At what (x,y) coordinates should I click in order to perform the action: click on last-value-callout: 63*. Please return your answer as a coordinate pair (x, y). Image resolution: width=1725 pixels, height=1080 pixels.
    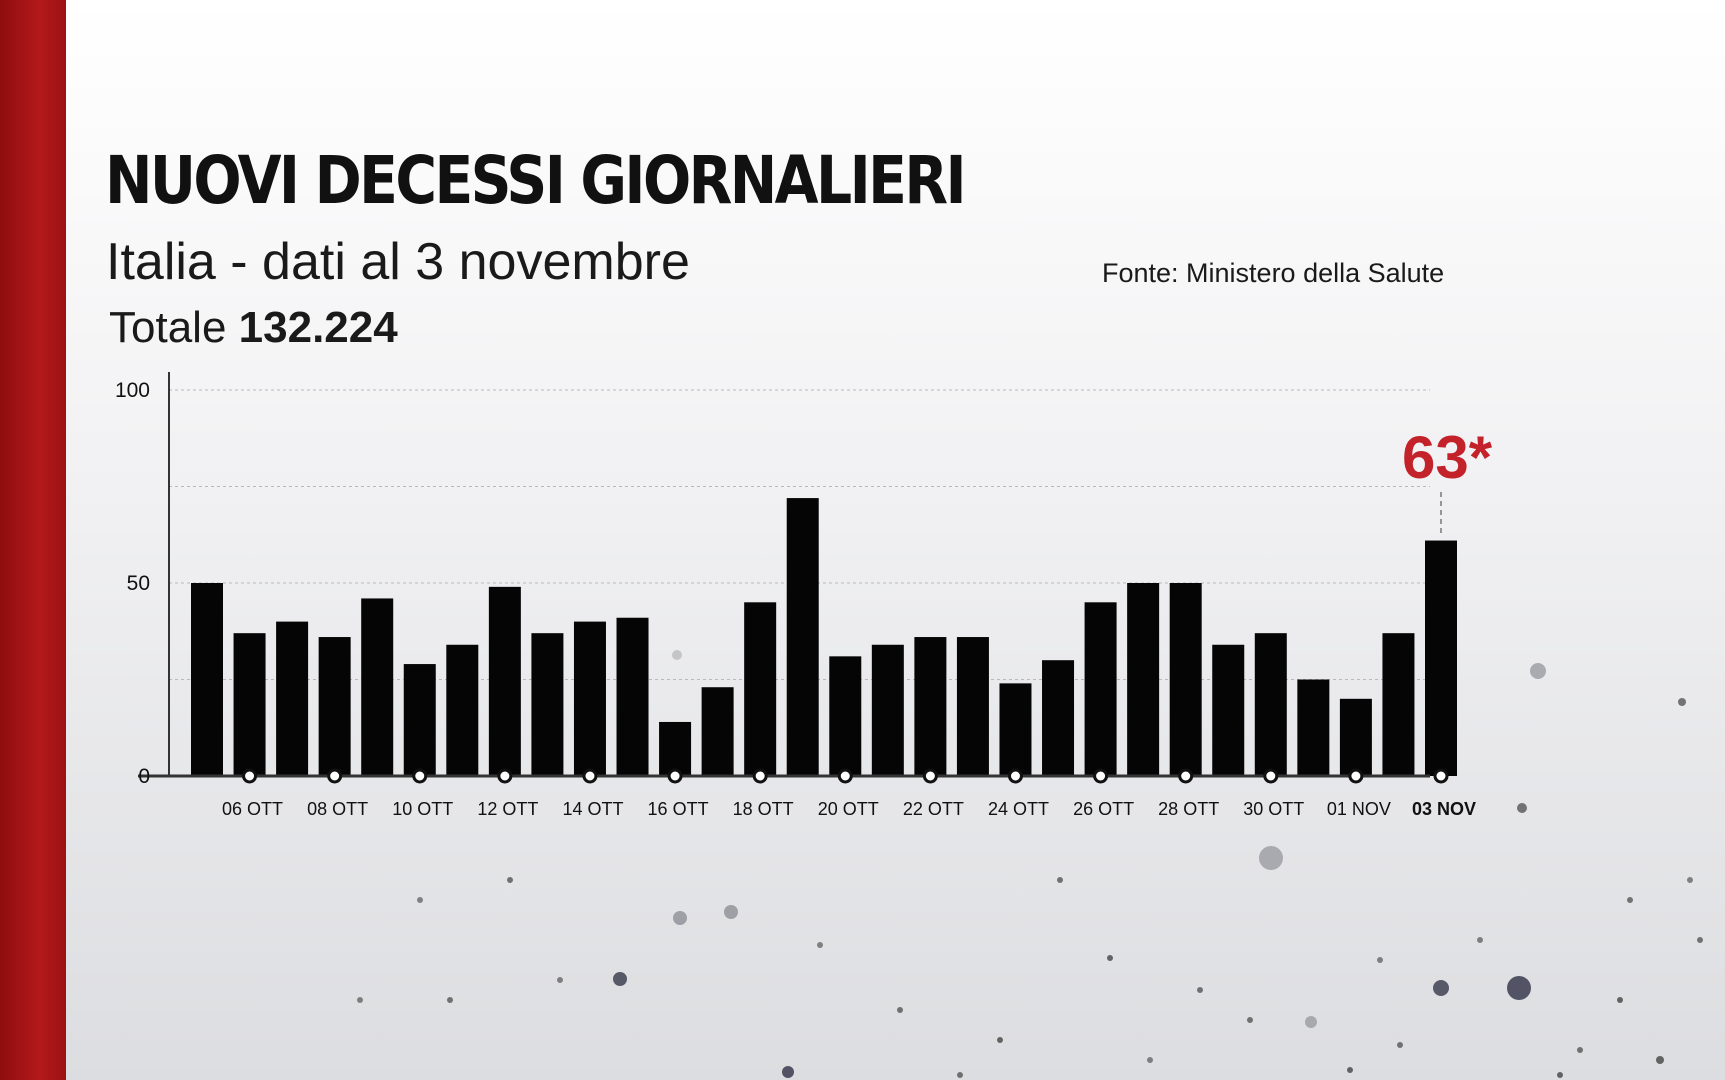
    Looking at the image, I should click on (1447, 480).